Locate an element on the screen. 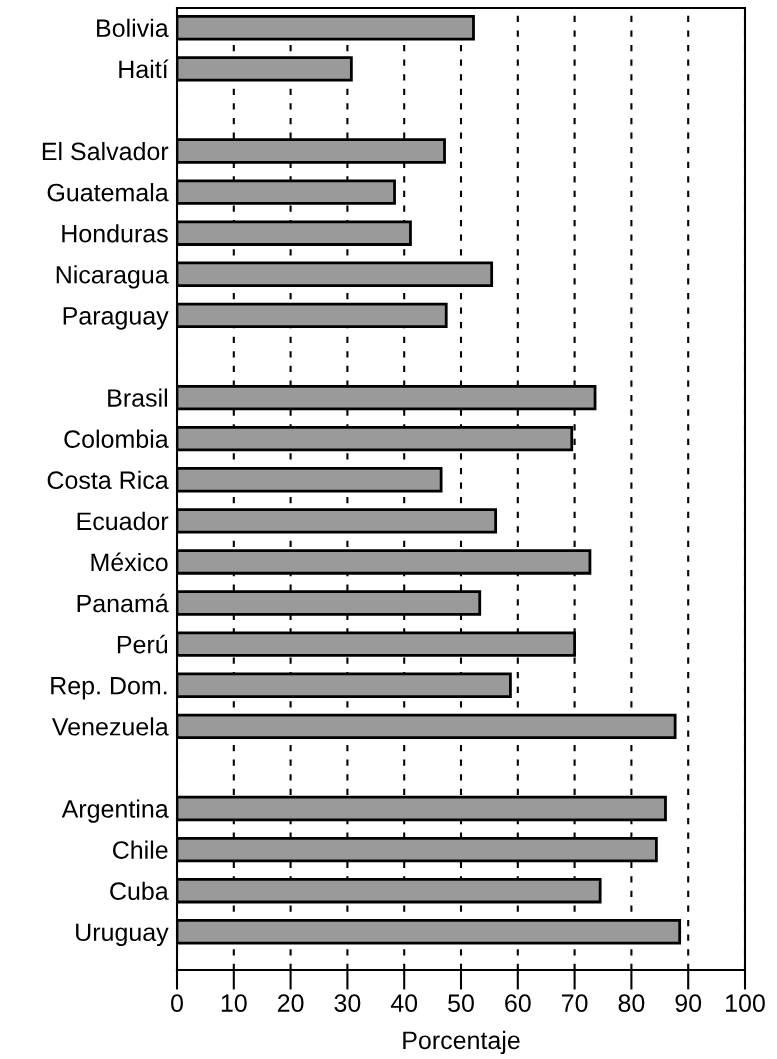  y-tick-label: Perú is located at coordinates (142, 644).